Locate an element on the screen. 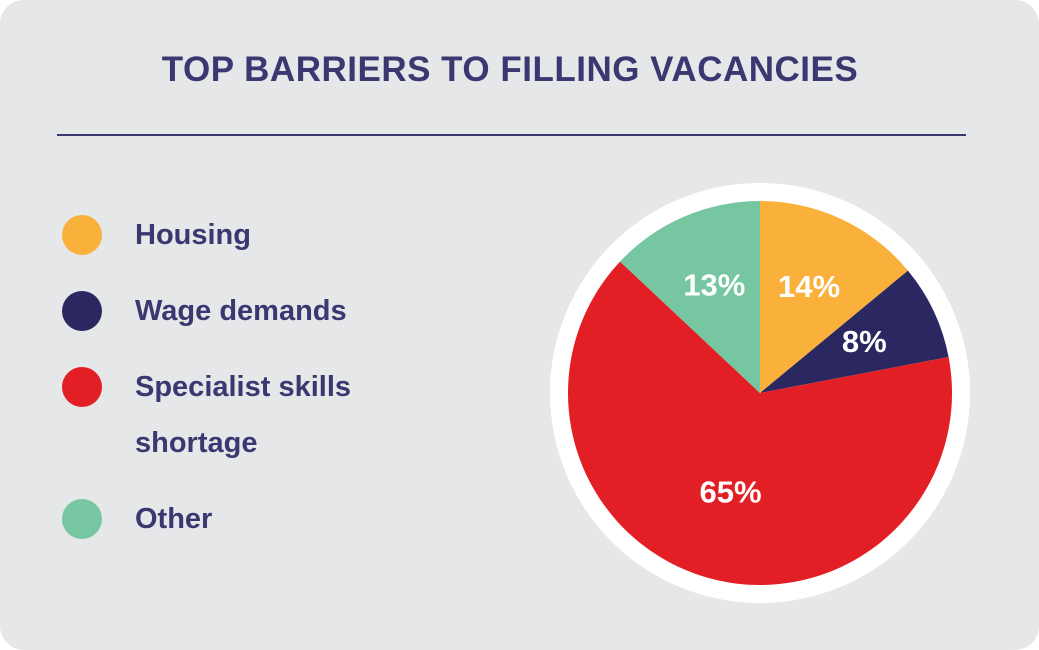 This screenshot has height=650, width=1039. slice-label: 14% is located at coordinates (809, 286).